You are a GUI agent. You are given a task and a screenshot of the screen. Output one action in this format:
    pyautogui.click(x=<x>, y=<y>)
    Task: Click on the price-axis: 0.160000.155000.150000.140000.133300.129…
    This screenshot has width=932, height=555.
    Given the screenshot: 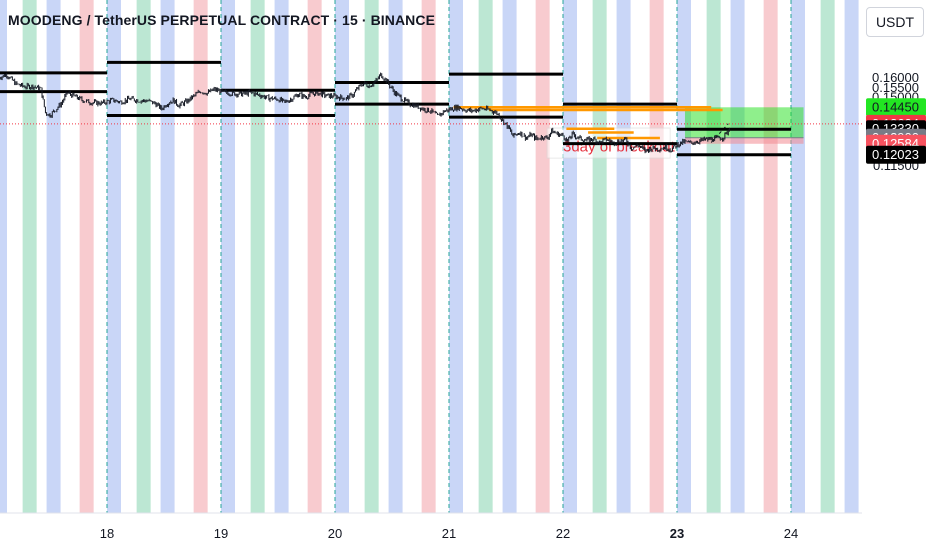 What is the action you would take?
    pyautogui.click(x=897, y=275)
    